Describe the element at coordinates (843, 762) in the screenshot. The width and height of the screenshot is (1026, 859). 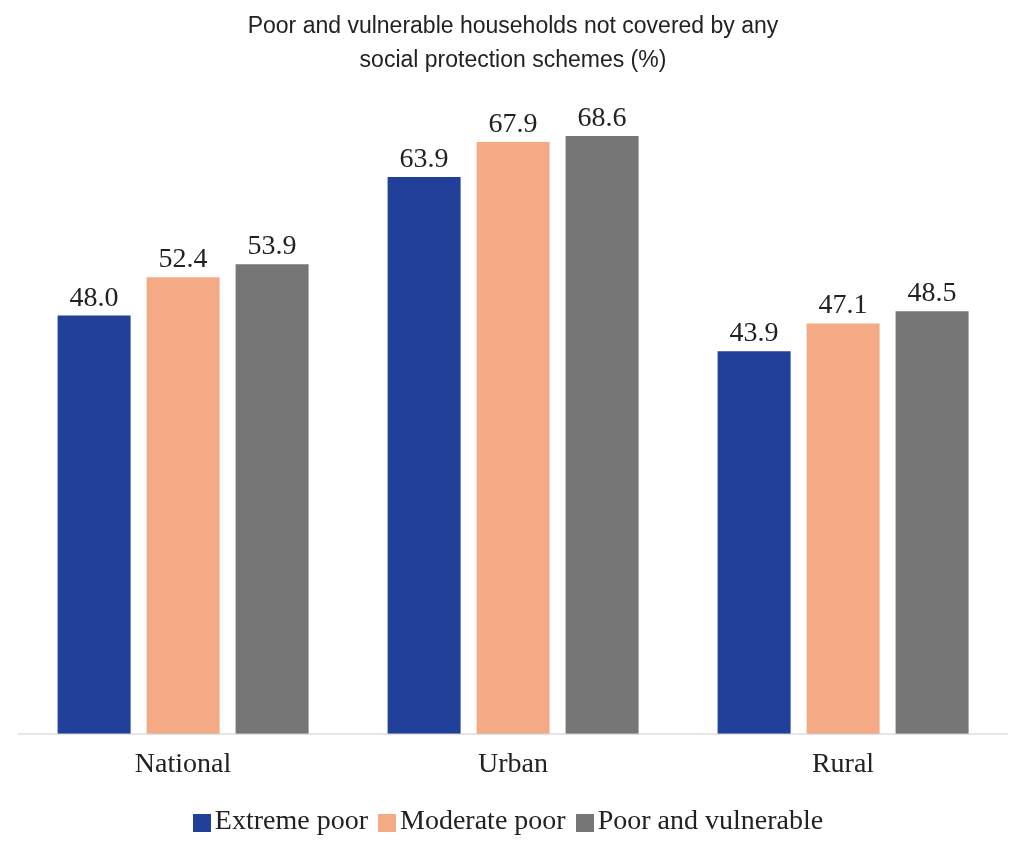
I see `x-tick-label: Rural` at that location.